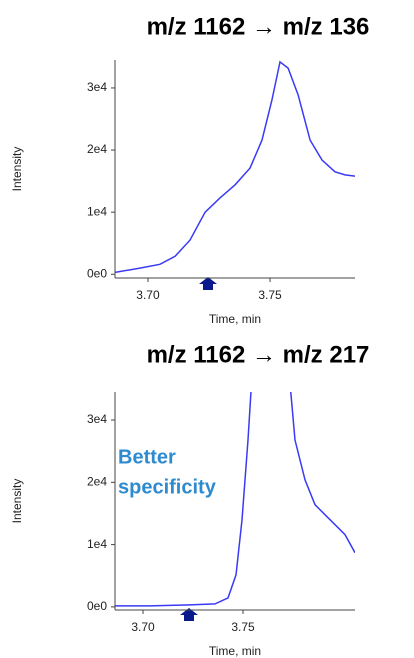 The width and height of the screenshot is (414, 658). Describe the element at coordinates (147, 457) in the screenshot. I see `annotation: Better` at that location.